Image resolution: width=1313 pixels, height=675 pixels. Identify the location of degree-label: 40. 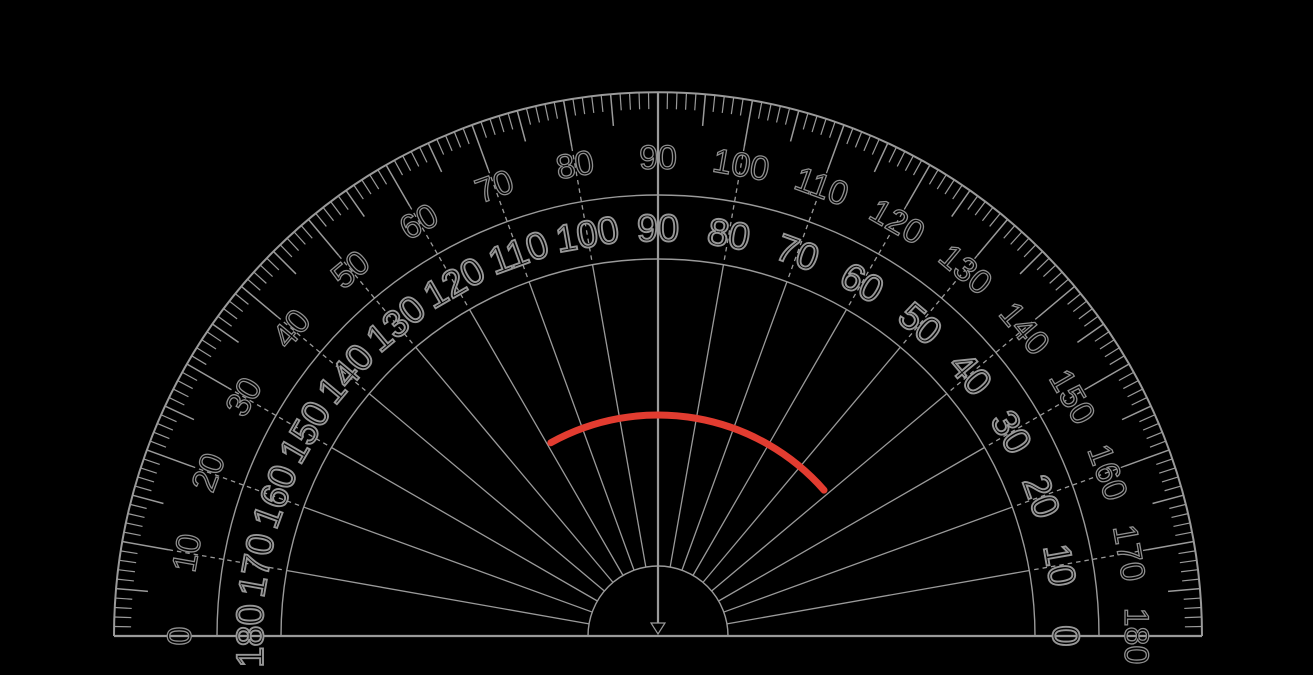
(291, 328).